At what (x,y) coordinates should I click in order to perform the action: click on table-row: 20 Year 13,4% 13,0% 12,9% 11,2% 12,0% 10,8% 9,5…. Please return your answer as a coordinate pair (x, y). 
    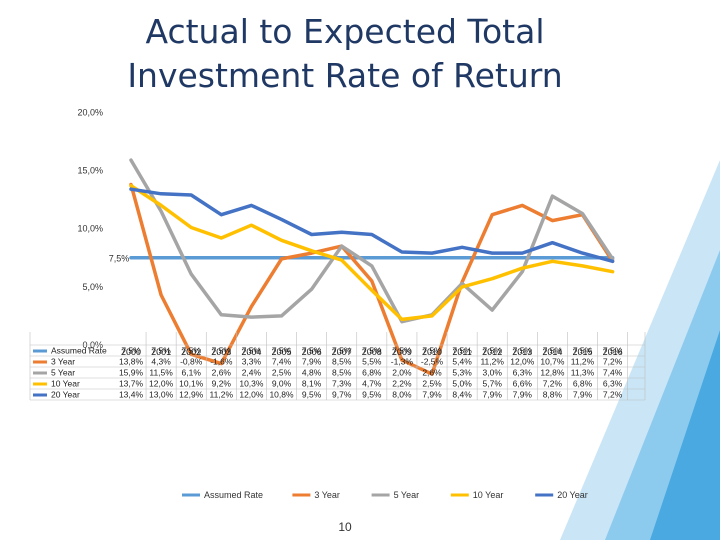
    Looking at the image, I should click on (328, 395).